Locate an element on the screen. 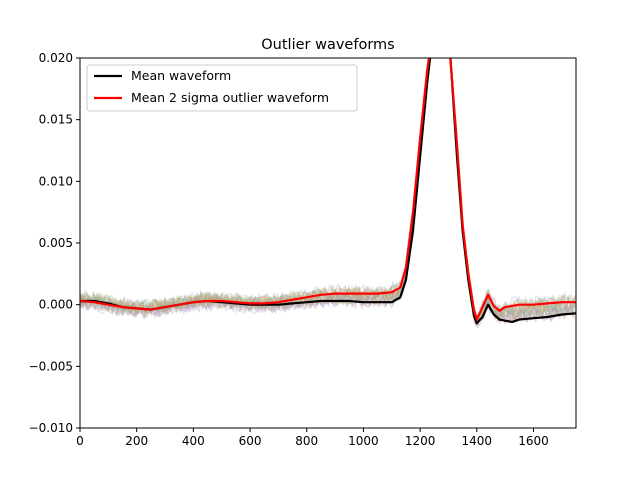  y-tick-label: 0.010 is located at coordinates (56, 181).